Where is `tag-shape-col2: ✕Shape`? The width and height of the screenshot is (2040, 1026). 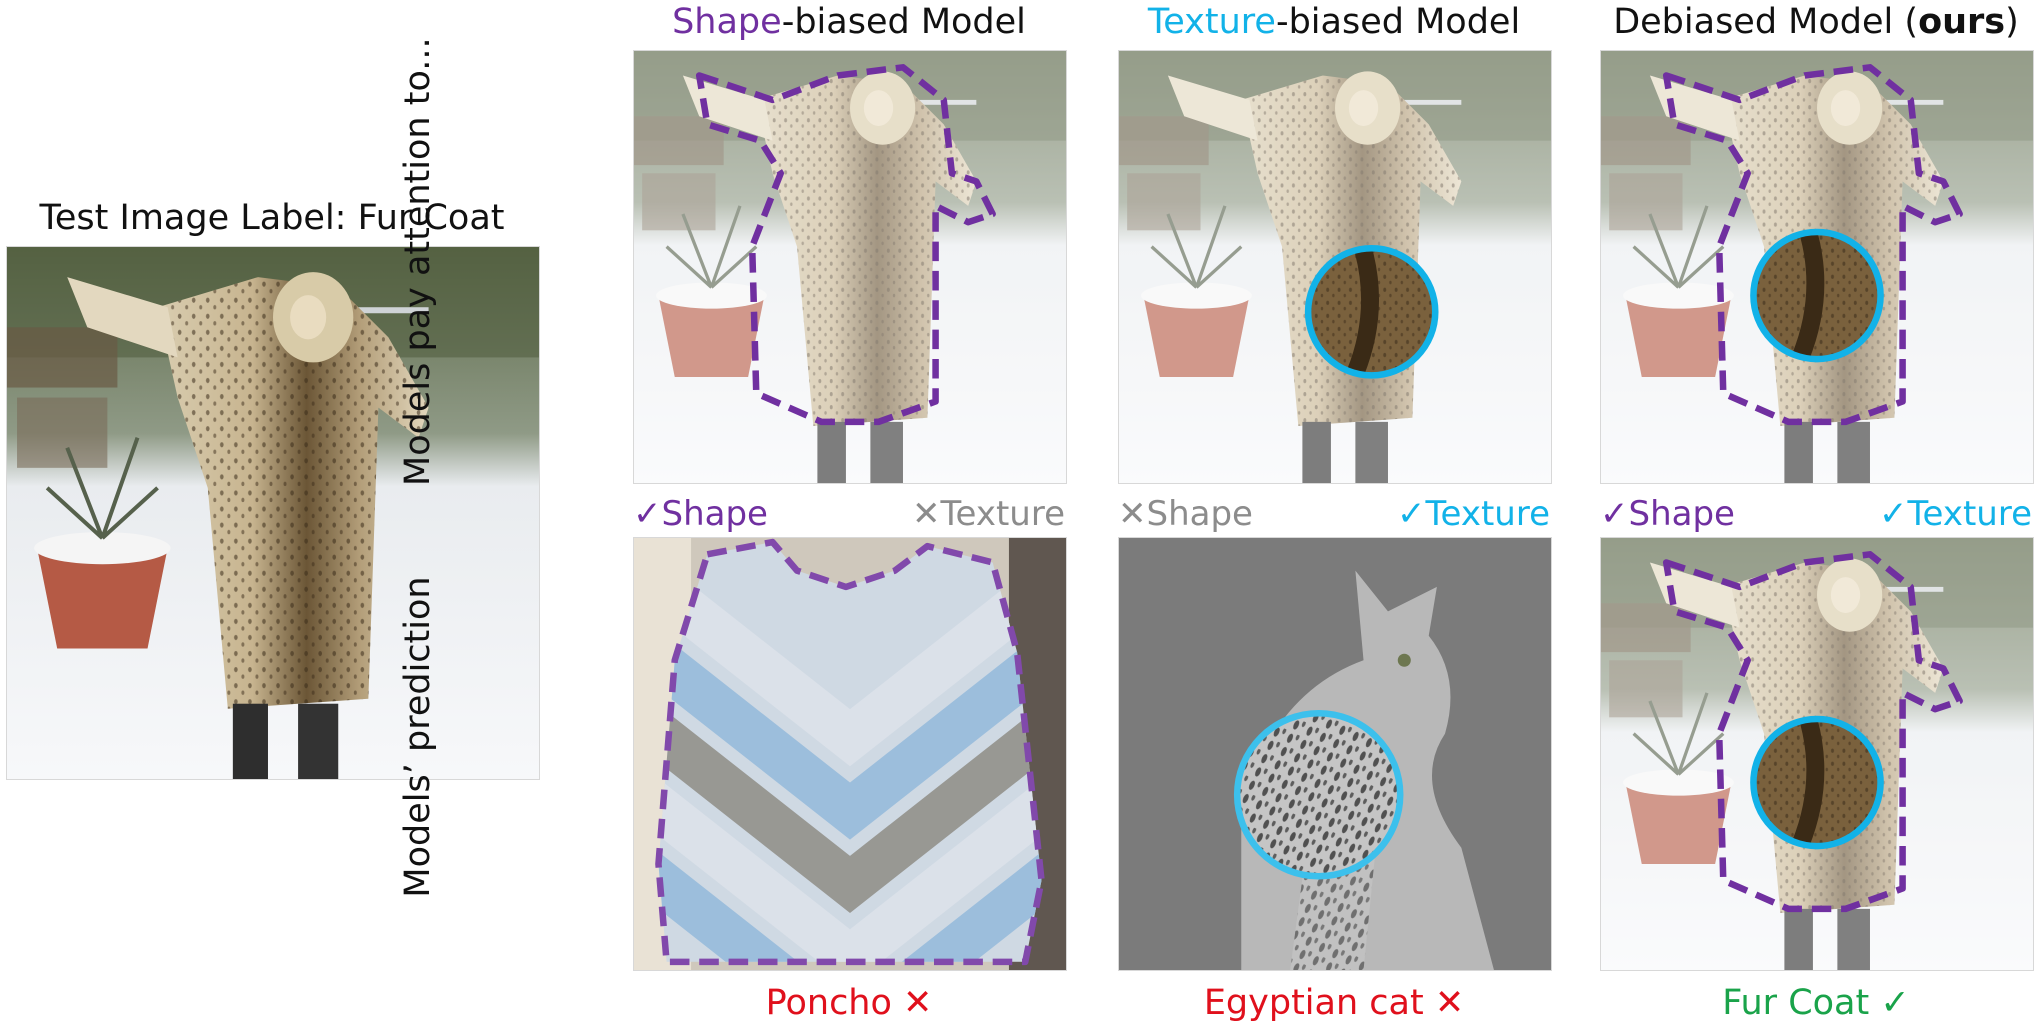
tag-shape-col2: ✕Shape is located at coordinates (1185, 514).